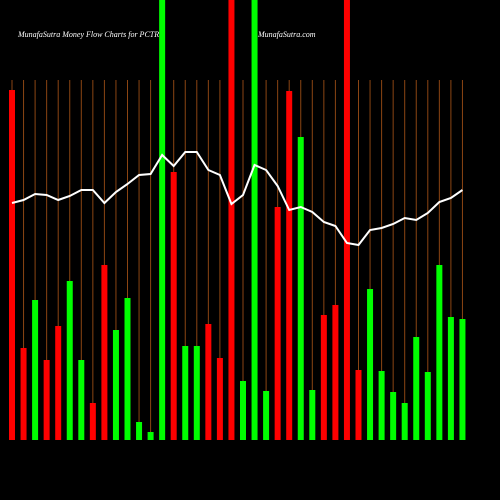  Describe the element at coordinates (88, 34) in the screenshot. I see `chart-title: MunafaSutra Money Flow Charts for PCTR` at that location.